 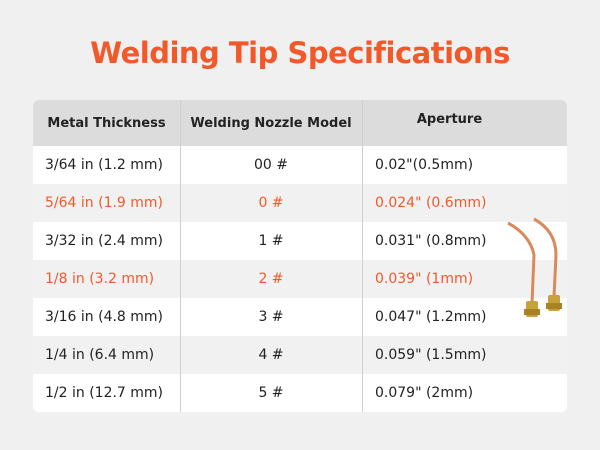 I want to click on table-cell: 00 #, so click(x=271, y=165).